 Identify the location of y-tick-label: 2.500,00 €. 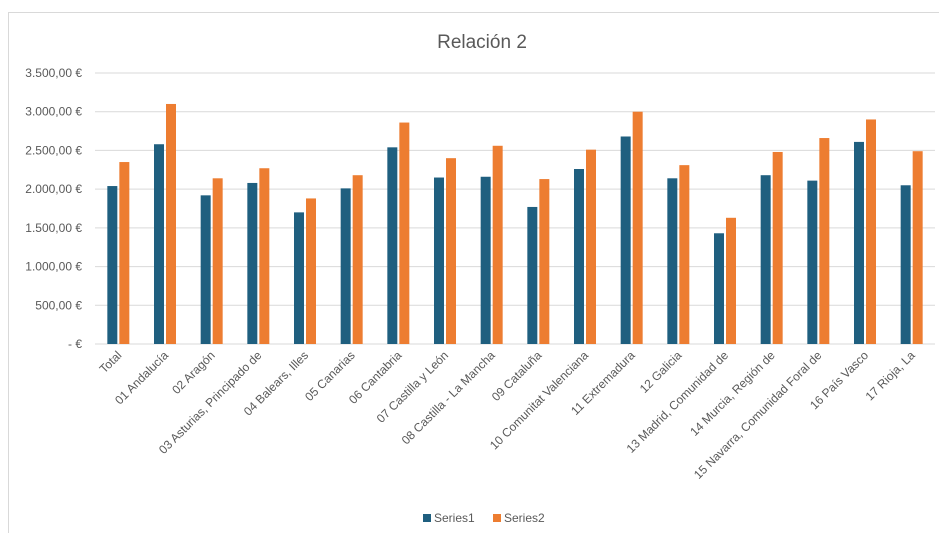
(53, 150).